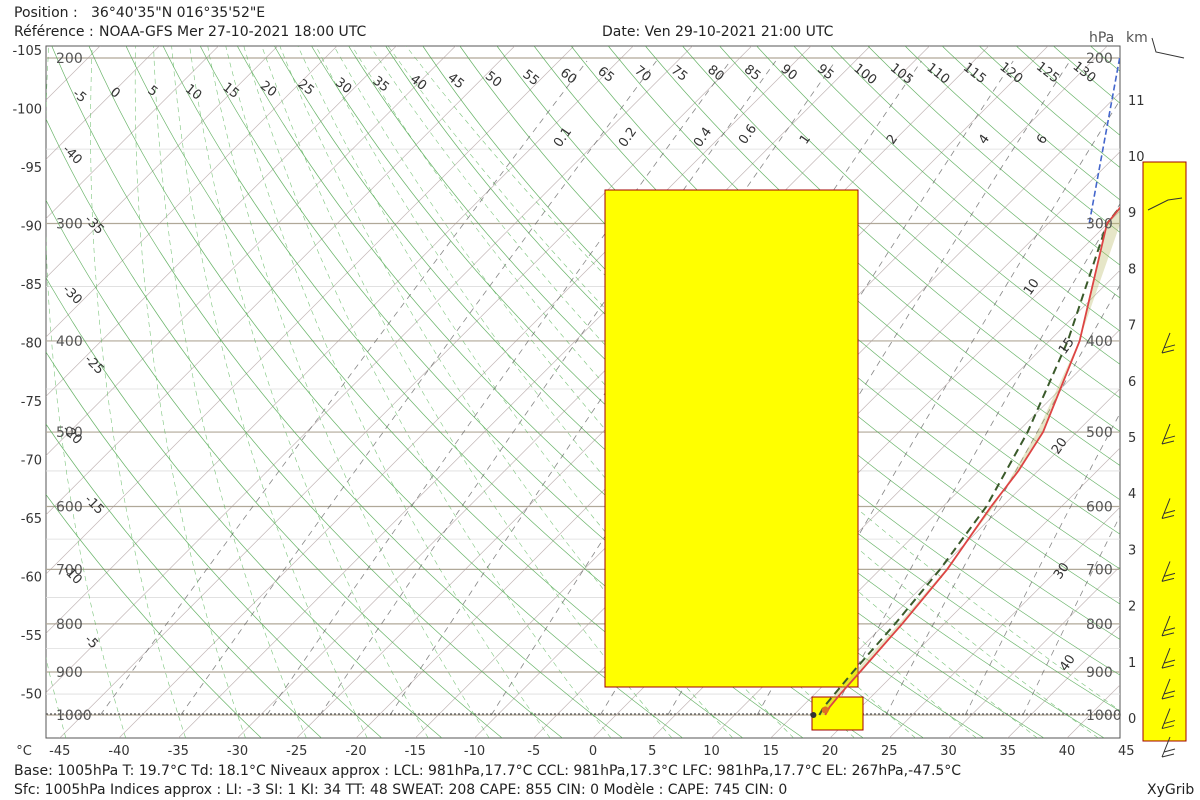 This screenshot has width=1200, height=800. I want to click on x-tick-label: -35, so click(178, 751).